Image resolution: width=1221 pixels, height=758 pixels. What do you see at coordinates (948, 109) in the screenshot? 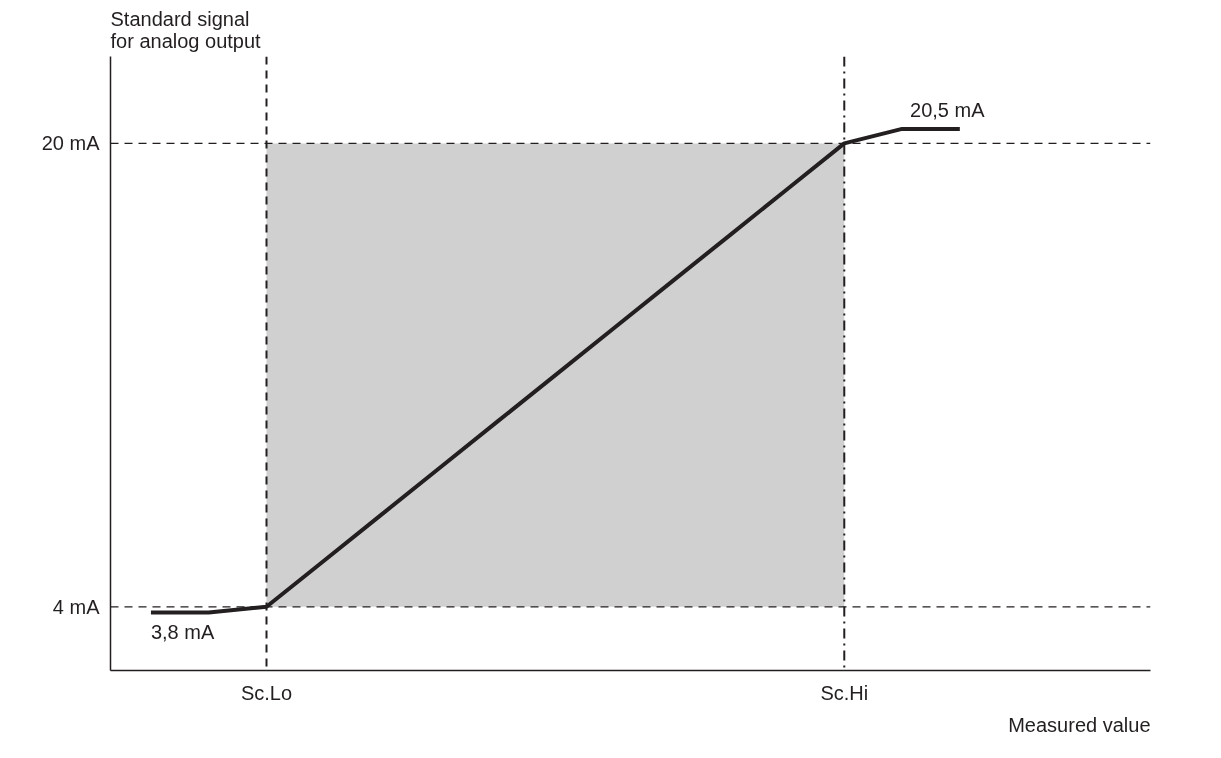
I see `data-label: 20,5 mA` at bounding box center [948, 109].